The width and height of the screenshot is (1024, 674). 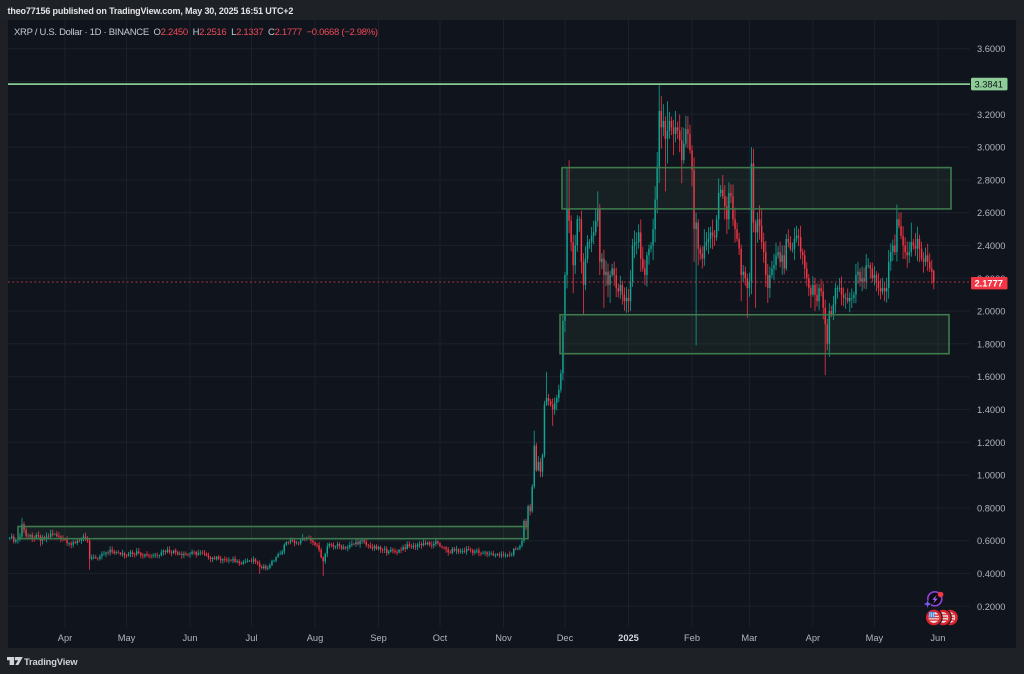 What do you see at coordinates (991, 443) in the screenshot?
I see `svg-text: 1.2000` at bounding box center [991, 443].